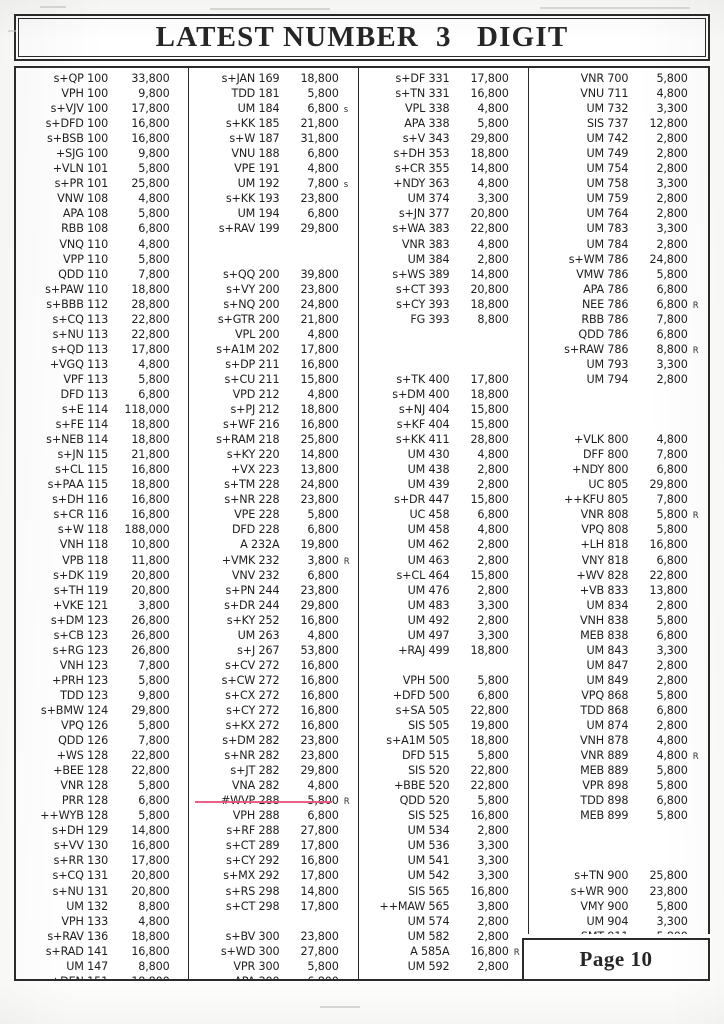 This screenshot has height=1024, width=724. Describe the element at coordinates (82, 425) in the screenshot. I see `row-code: s+FE 114` at that location.